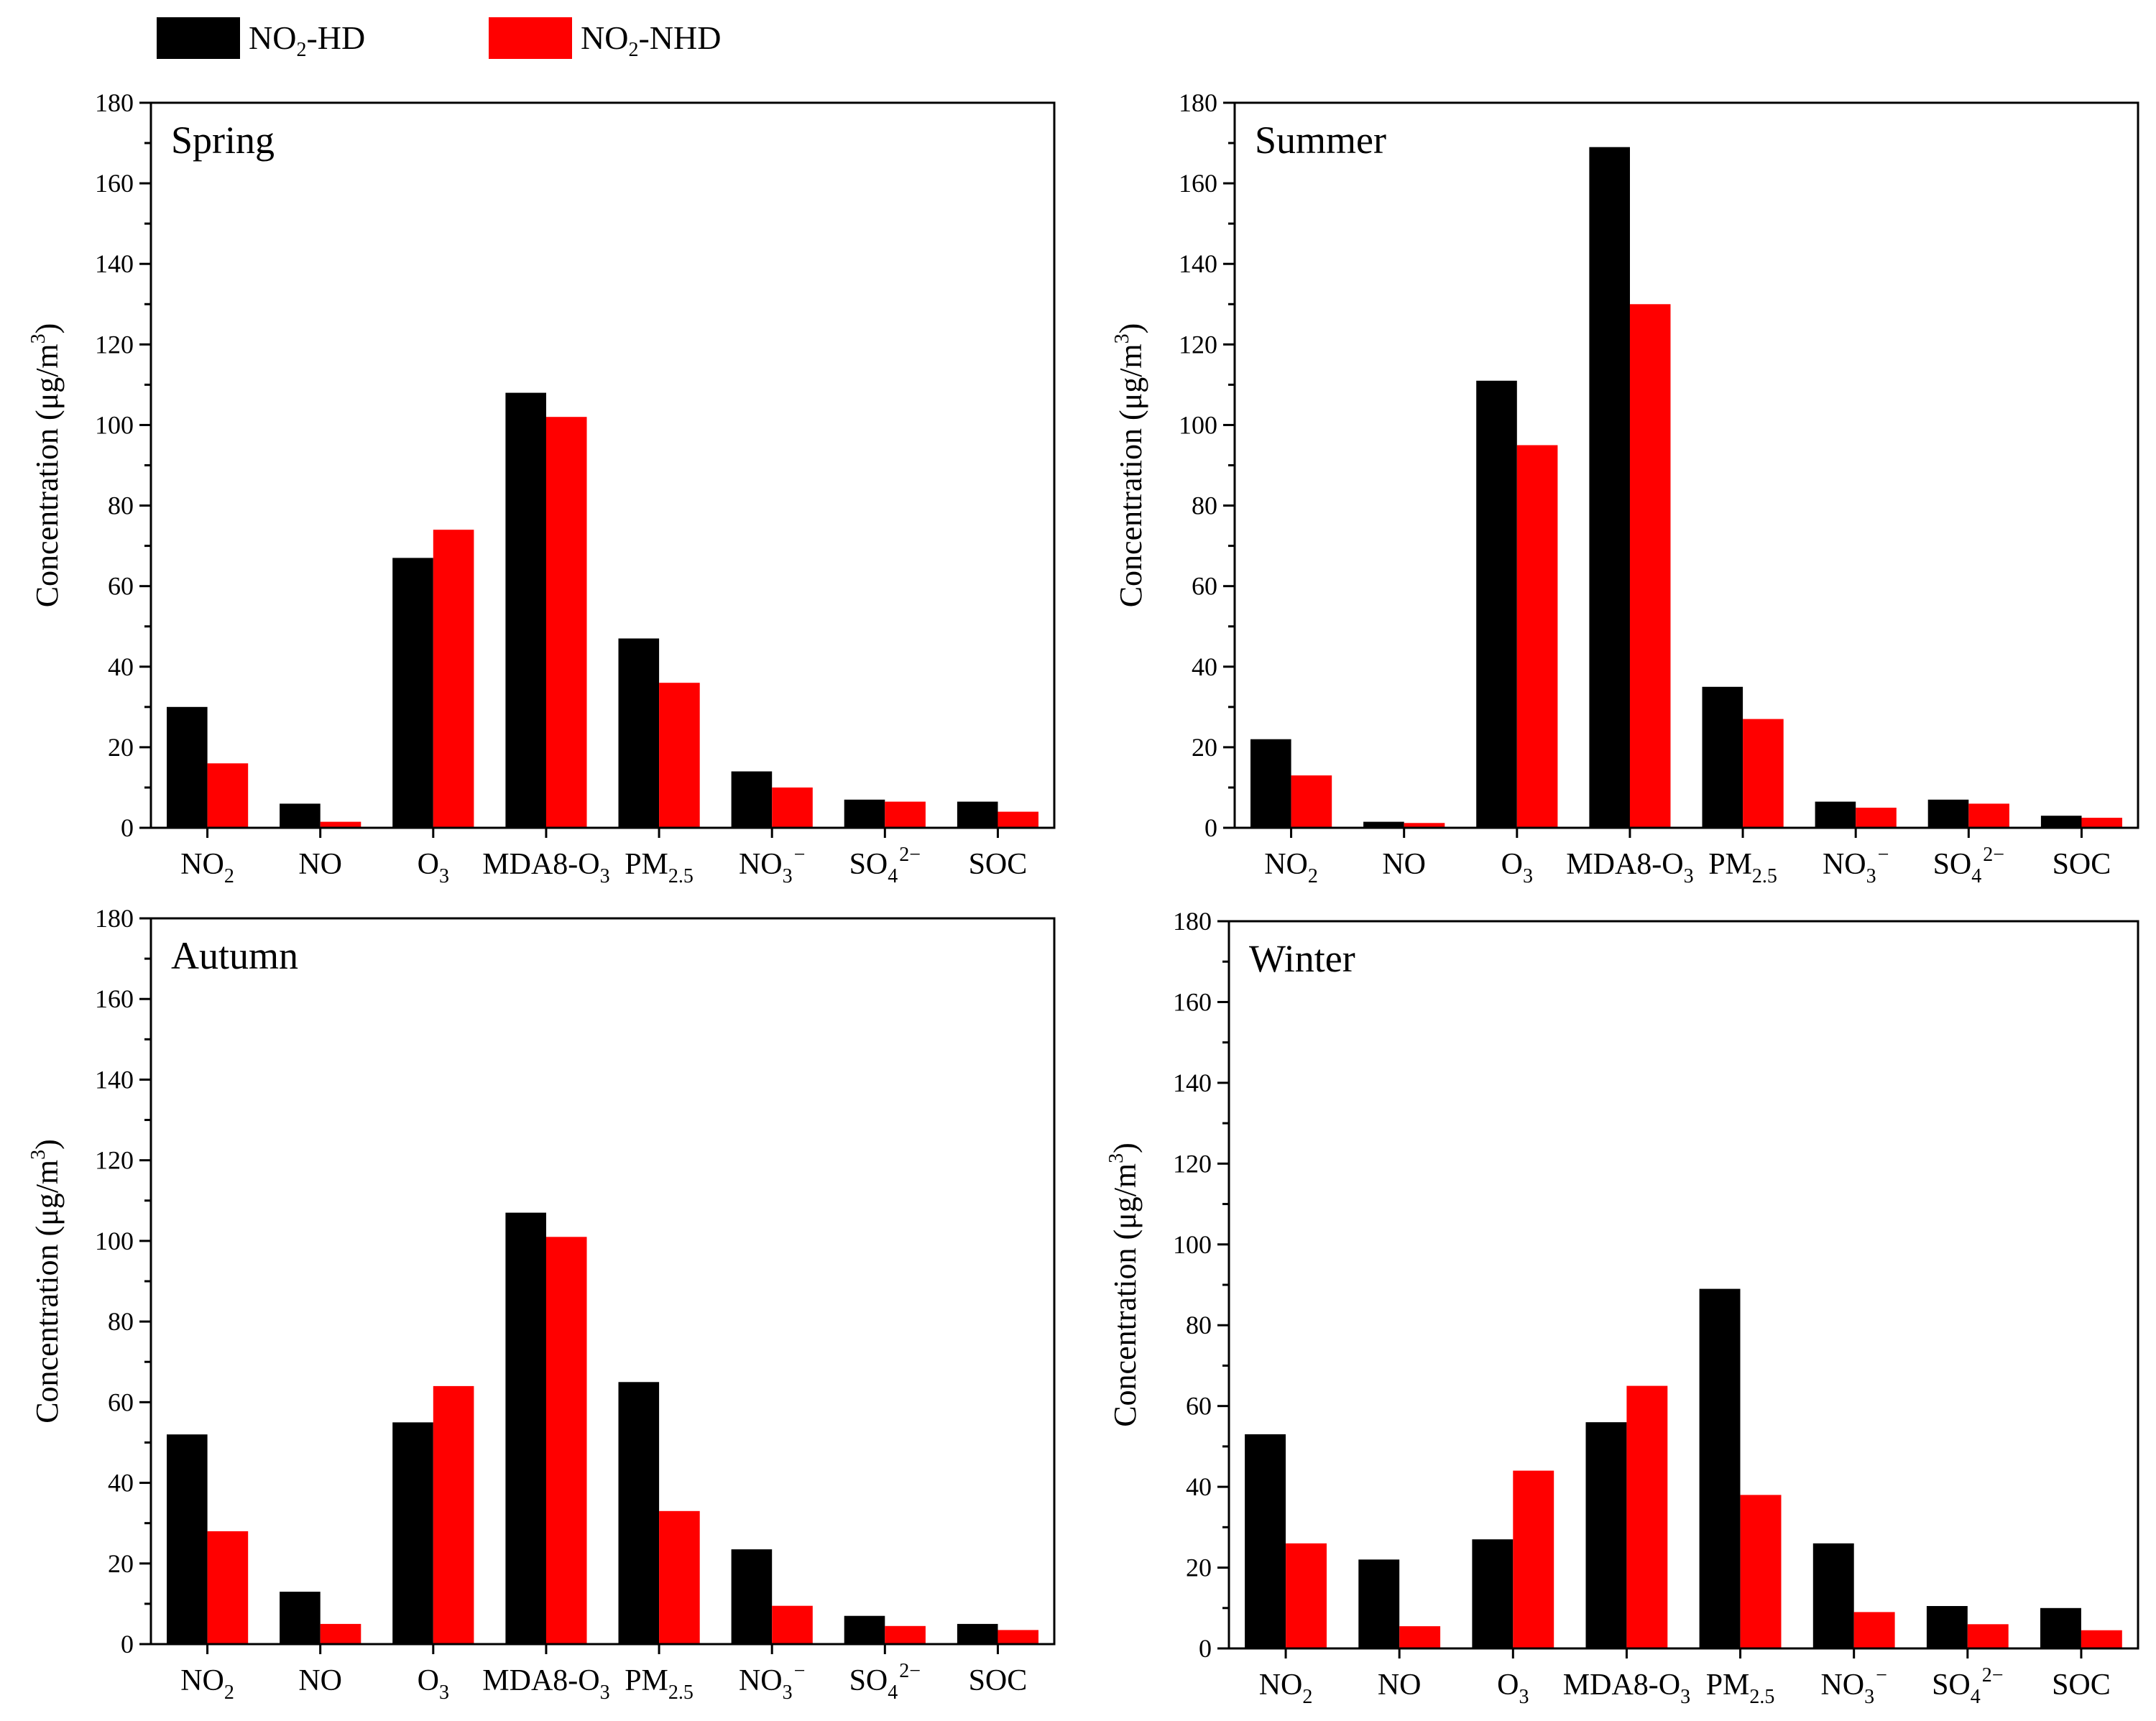 The width and height of the screenshot is (2156, 1721). What do you see at coordinates (454, 679) in the screenshot?
I see `spring-bar-o3-nhd` at bounding box center [454, 679].